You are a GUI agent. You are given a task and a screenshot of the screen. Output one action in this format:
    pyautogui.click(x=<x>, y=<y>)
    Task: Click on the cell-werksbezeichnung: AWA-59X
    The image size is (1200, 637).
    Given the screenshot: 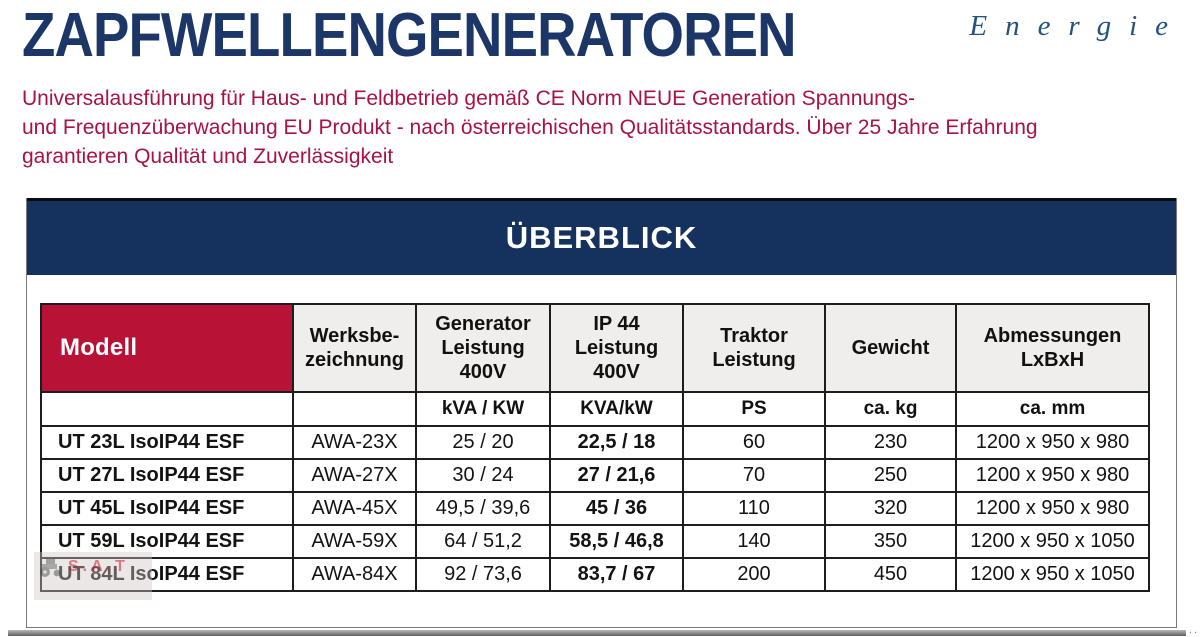 What is the action you would take?
    pyautogui.click(x=354, y=541)
    